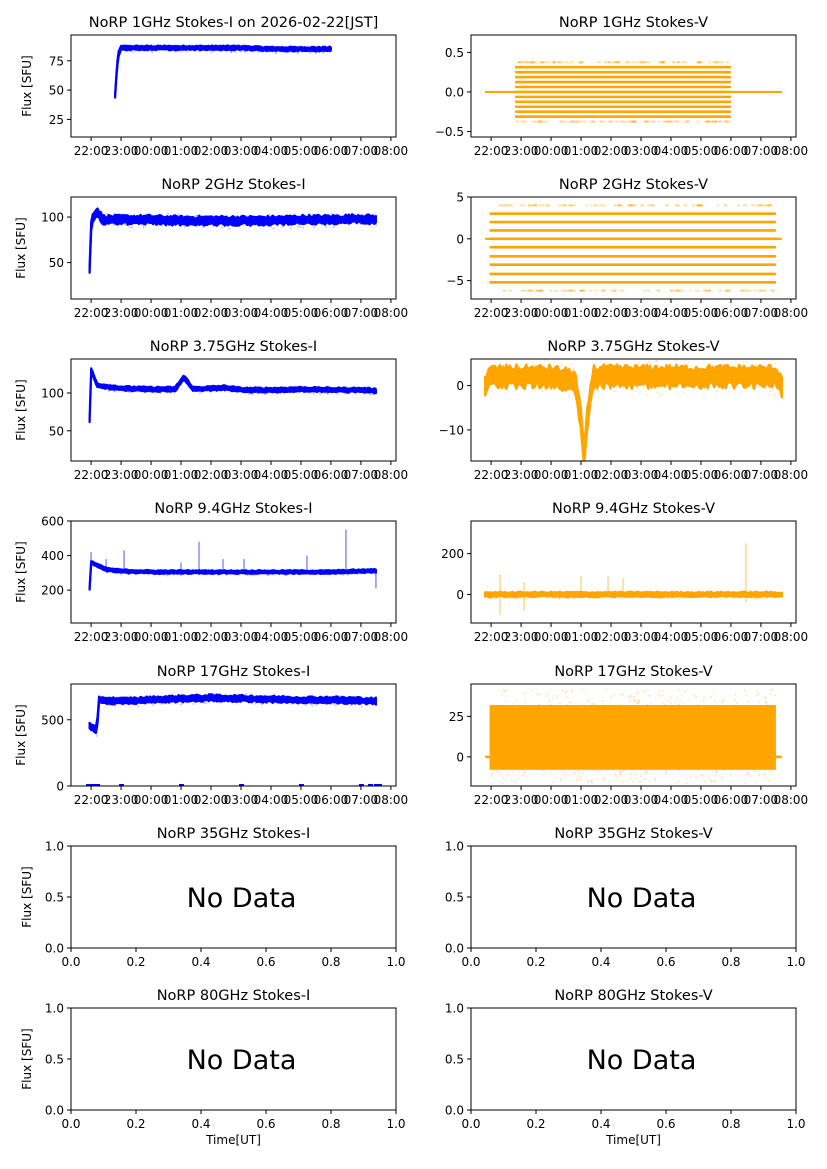 This screenshot has width=827, height=1169. Describe the element at coordinates (331, 800) in the screenshot. I see `x-tick-label: 06:00` at that location.